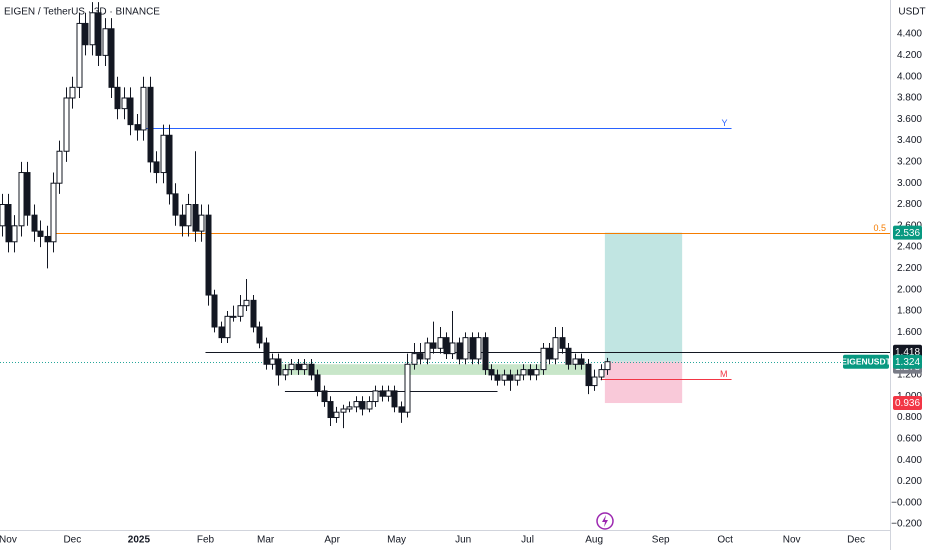 The width and height of the screenshot is (932, 550). Describe the element at coordinates (605, 521) in the screenshot. I see `event-icon` at that location.